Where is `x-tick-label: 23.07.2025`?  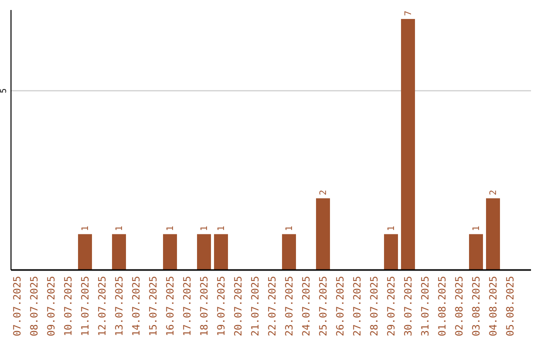
x-tick-label: 23.07.2025 is located at coordinates (290, 306).